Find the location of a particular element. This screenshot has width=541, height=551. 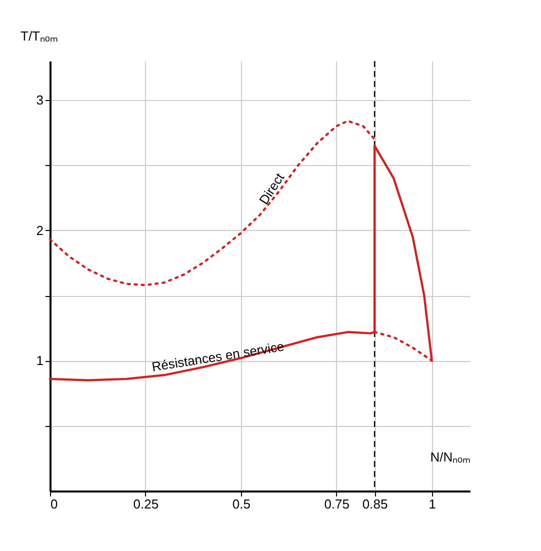

x-axis-title: N/Nₙₒₘ is located at coordinates (450, 457).